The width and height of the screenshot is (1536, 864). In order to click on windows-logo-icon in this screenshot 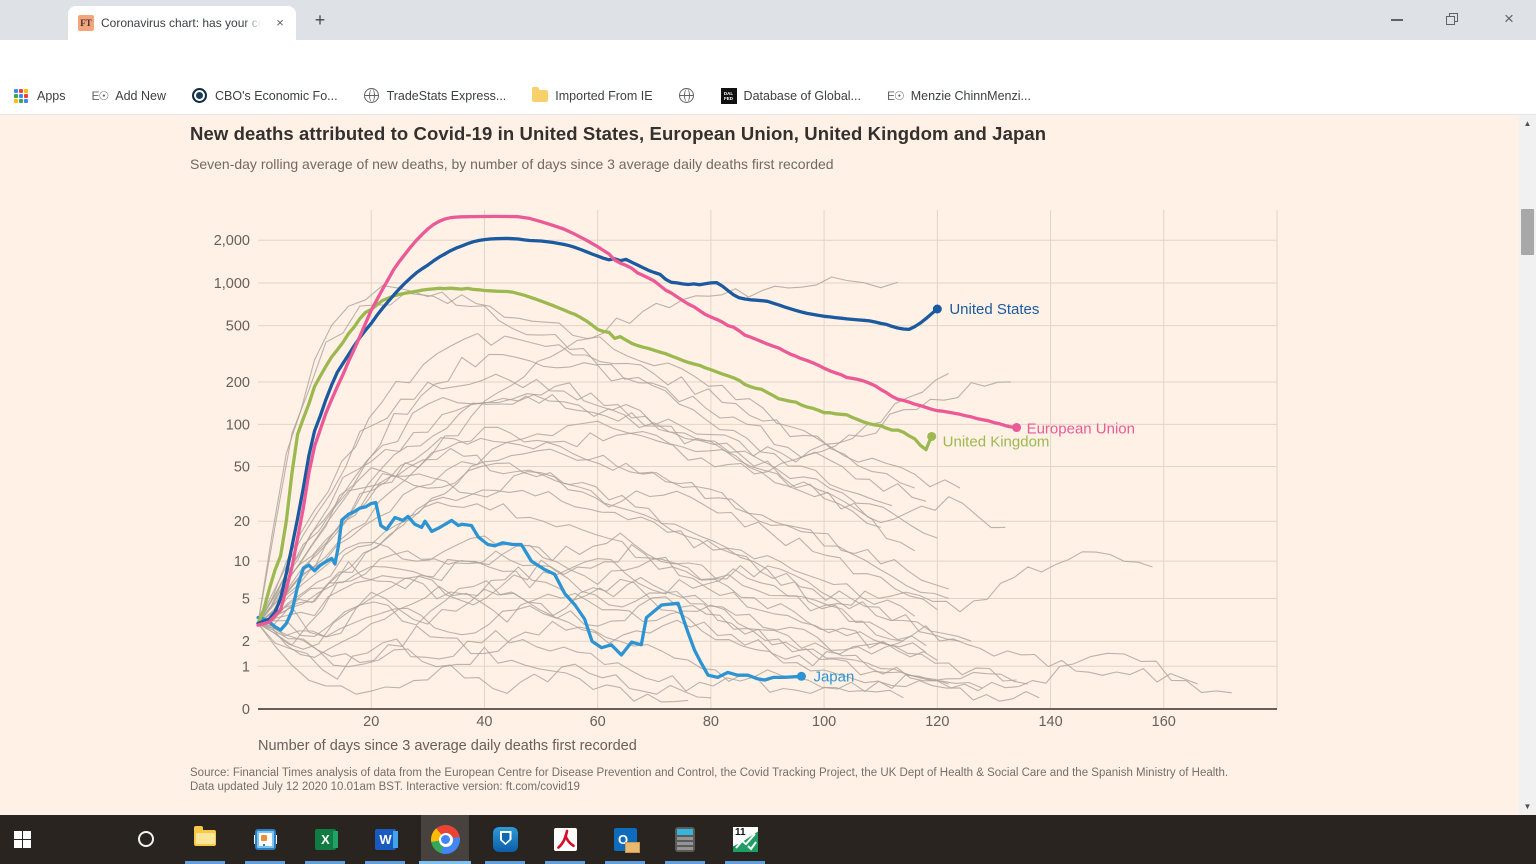, I will do `click(22, 839)`.